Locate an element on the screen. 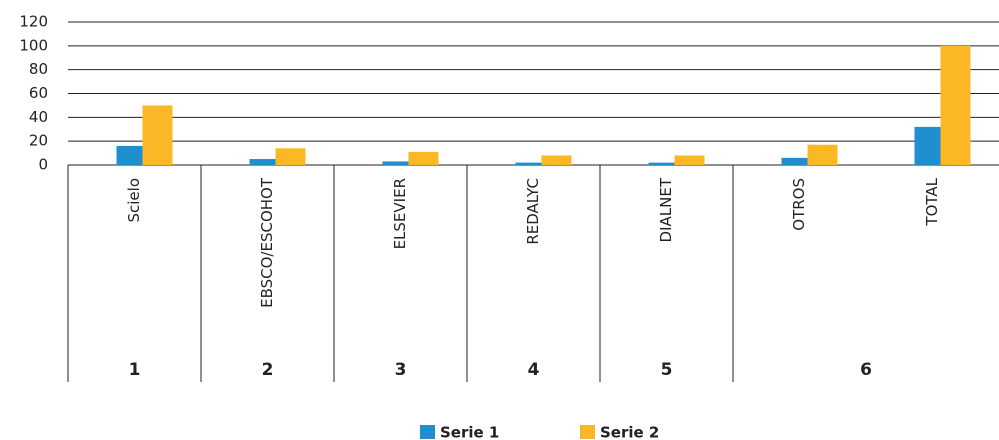  y-tick-label: 0 is located at coordinates (43, 165).